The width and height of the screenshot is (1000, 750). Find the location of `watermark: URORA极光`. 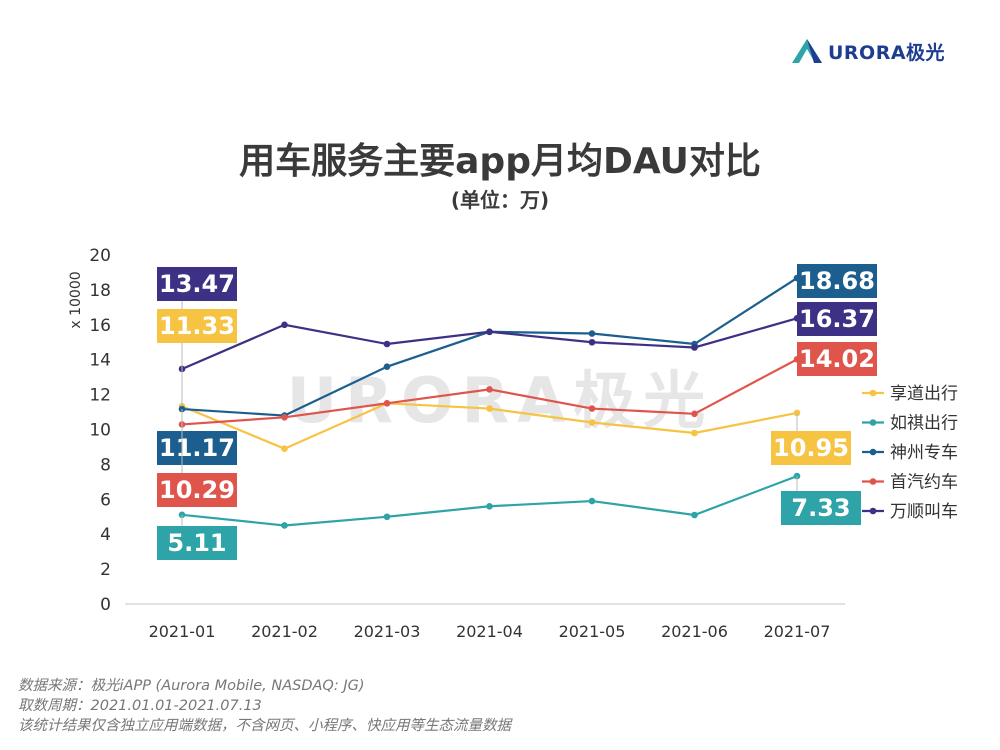

watermark: URORA极光 is located at coordinates (500, 400).